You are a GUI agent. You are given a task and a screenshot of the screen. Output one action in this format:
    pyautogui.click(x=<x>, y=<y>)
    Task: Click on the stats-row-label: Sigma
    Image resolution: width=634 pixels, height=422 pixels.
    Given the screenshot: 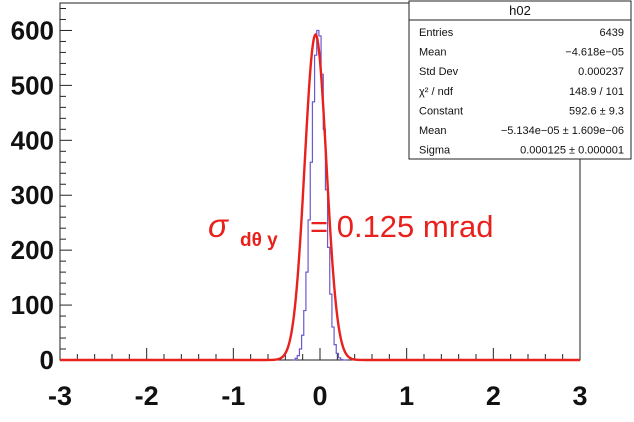 What is the action you would take?
    pyautogui.click(x=435, y=151)
    